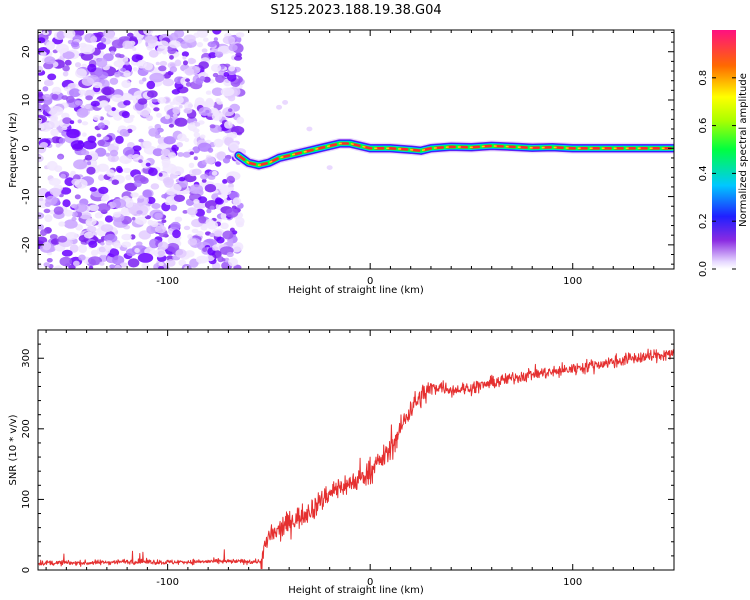 This screenshot has height=600, width=750. What do you see at coordinates (167, 582) in the screenshot?
I see `x-tick-label: -100` at bounding box center [167, 582].